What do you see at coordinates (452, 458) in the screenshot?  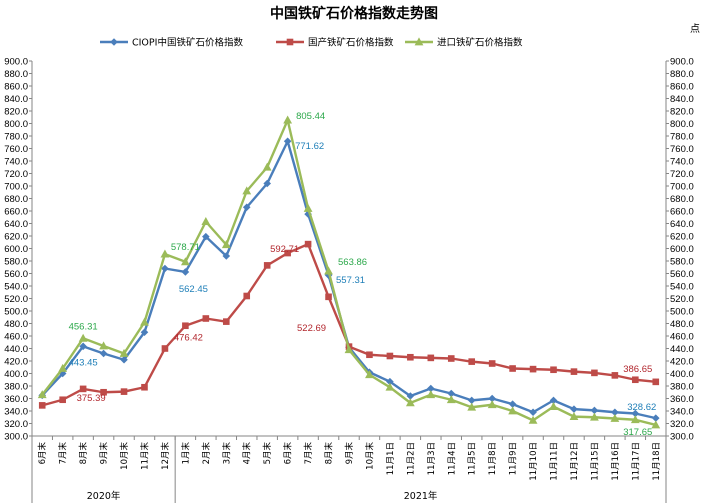 I see `x-tick-label: 11月4日` at bounding box center [452, 458].